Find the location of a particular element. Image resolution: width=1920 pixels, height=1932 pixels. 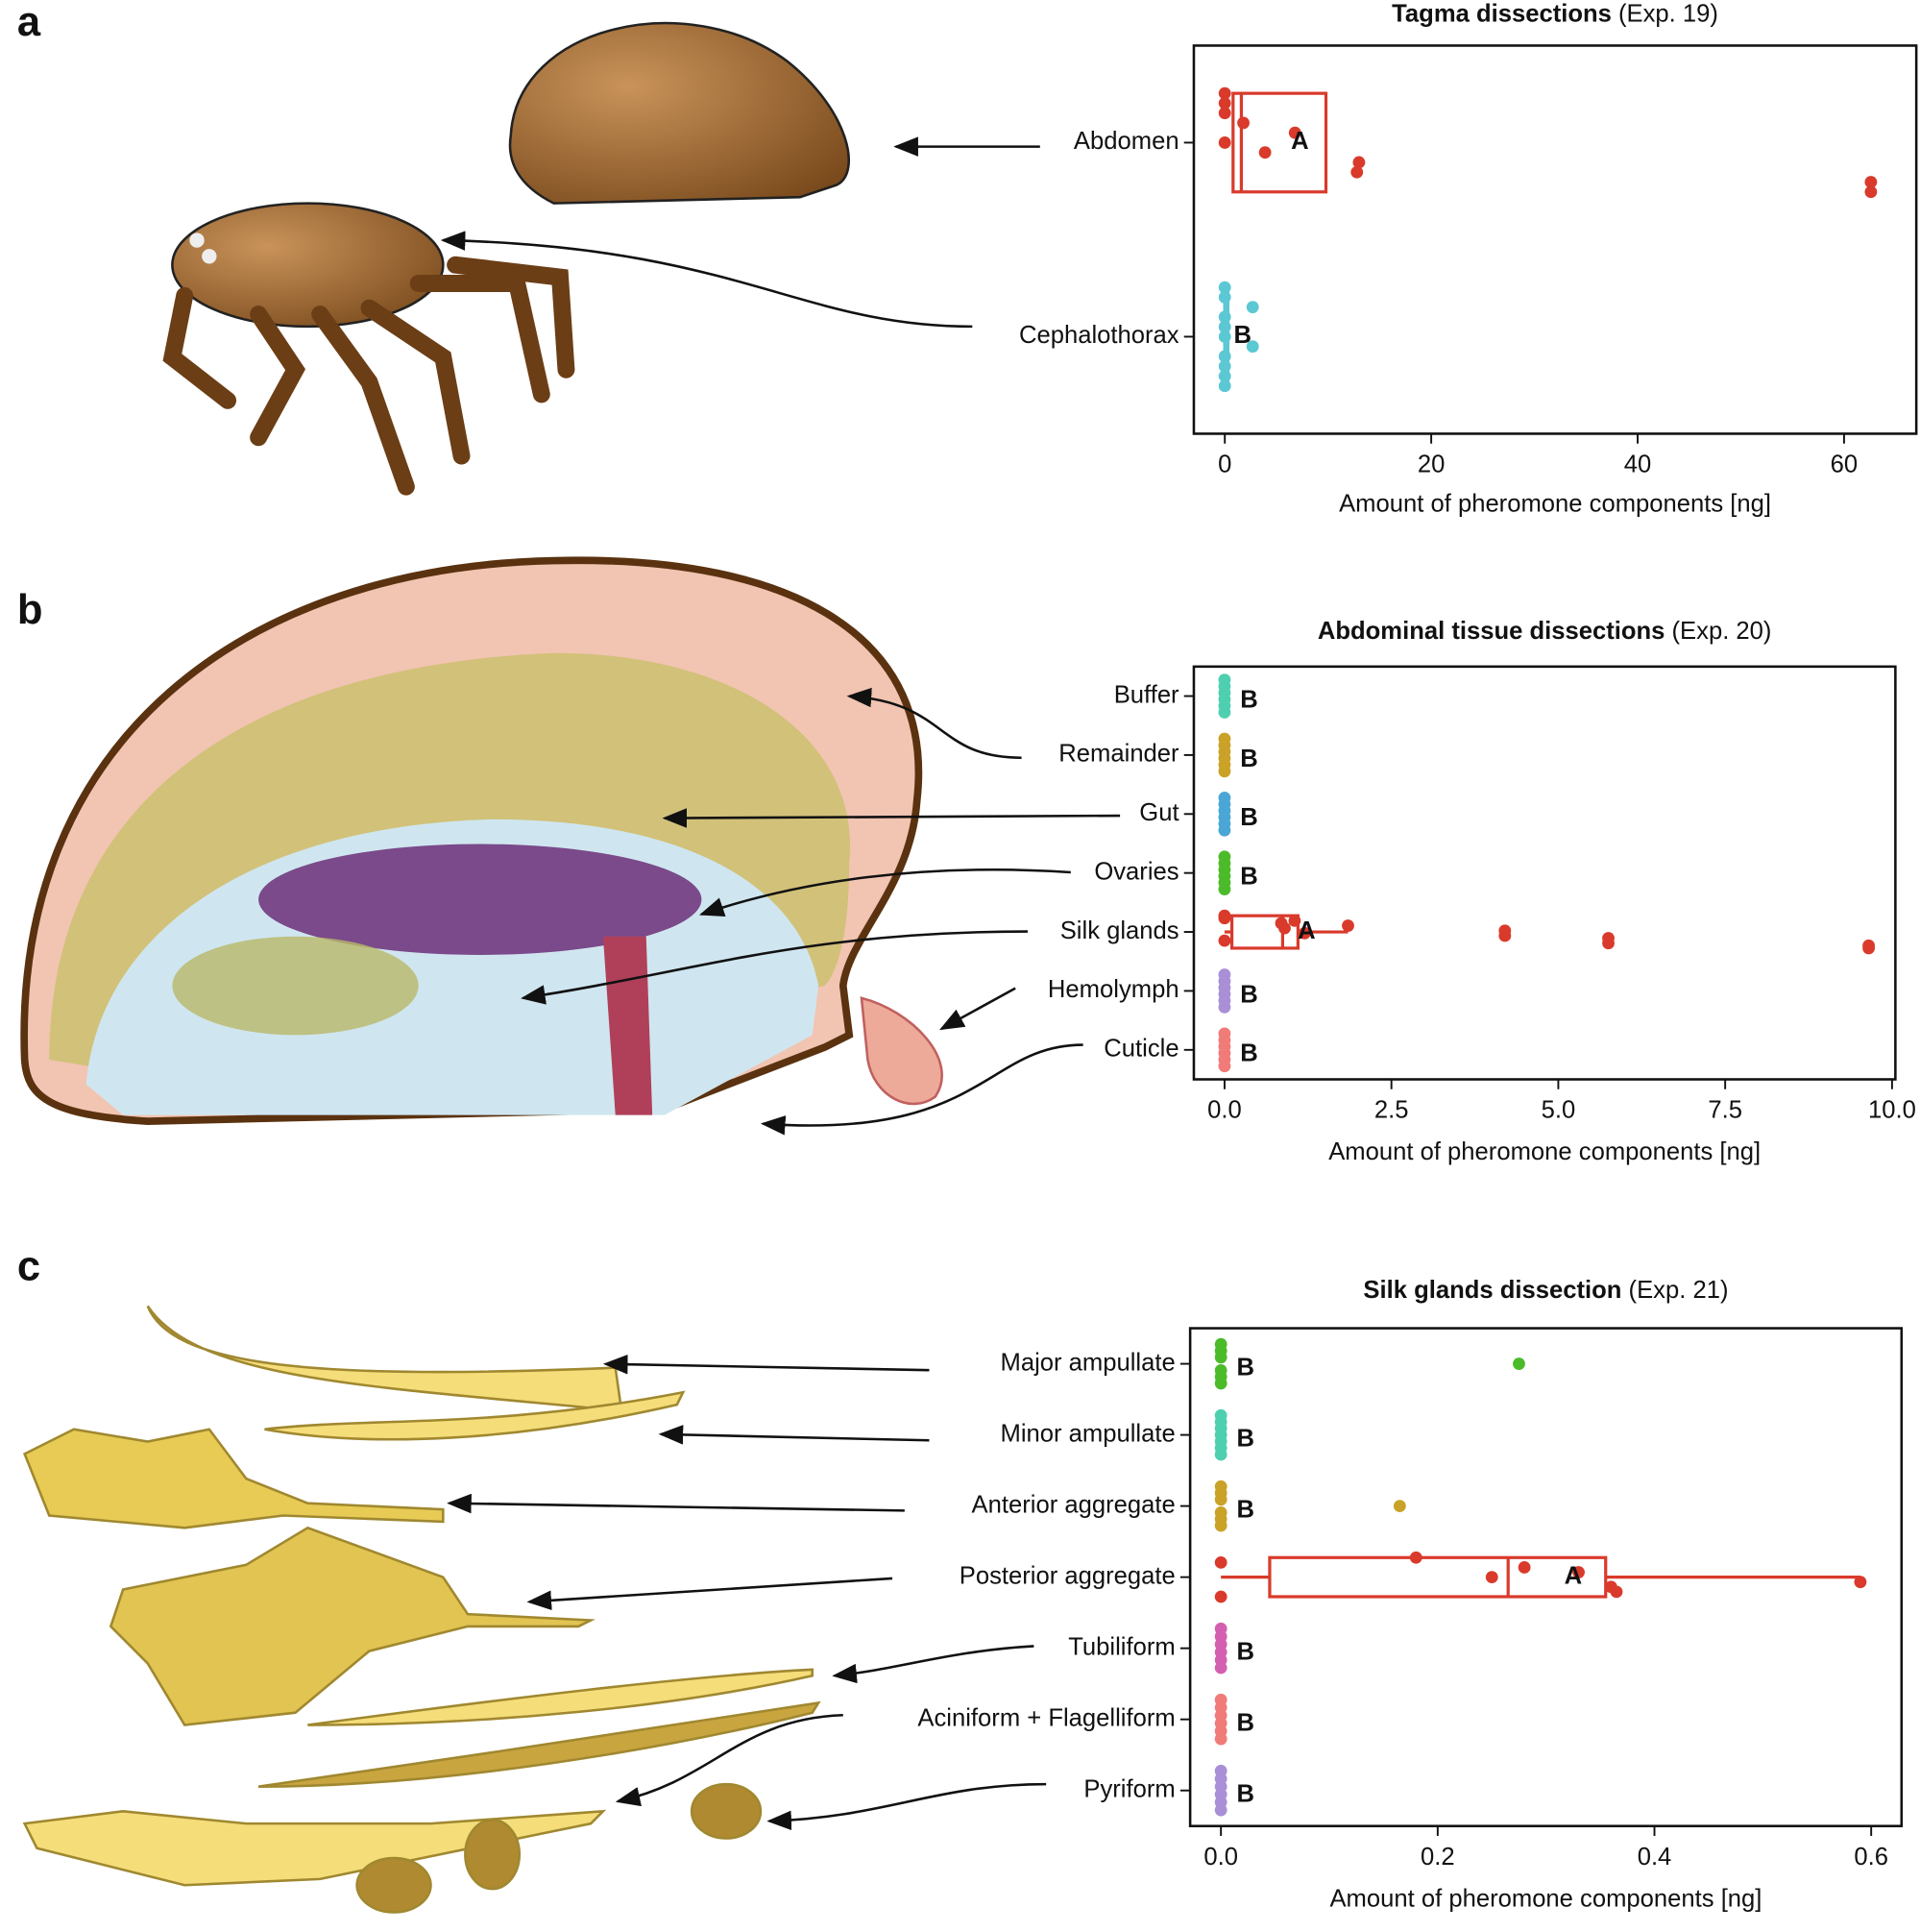

category-label: Aciniform + Flagelliform is located at coordinates (1046, 1717).